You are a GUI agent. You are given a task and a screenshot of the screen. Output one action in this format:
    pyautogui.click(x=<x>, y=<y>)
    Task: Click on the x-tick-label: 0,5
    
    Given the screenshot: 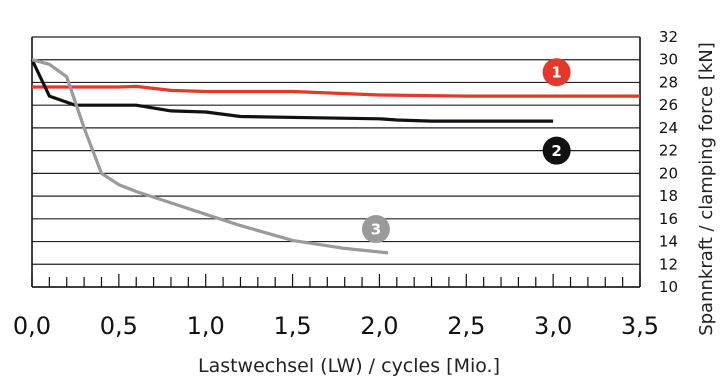 What is the action you would take?
    pyautogui.click(x=119, y=326)
    